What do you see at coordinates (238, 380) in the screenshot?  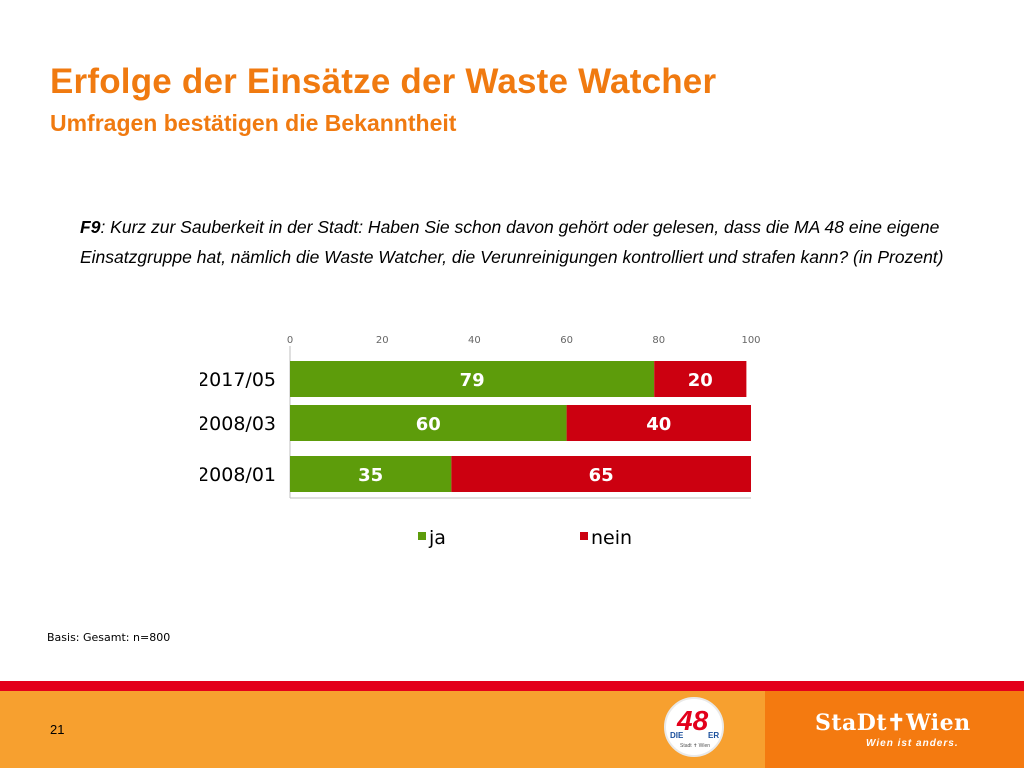 I see `category-label: 2017/05` at bounding box center [238, 380].